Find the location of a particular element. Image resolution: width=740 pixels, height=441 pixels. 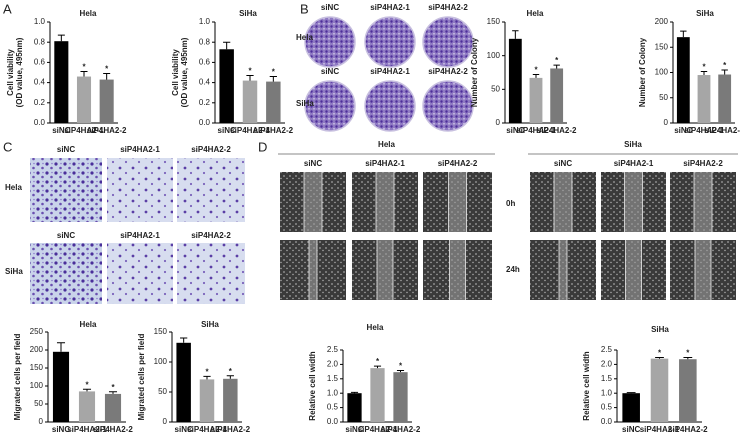

y-tick-label: 0.5 is located at coordinates (607, 407).